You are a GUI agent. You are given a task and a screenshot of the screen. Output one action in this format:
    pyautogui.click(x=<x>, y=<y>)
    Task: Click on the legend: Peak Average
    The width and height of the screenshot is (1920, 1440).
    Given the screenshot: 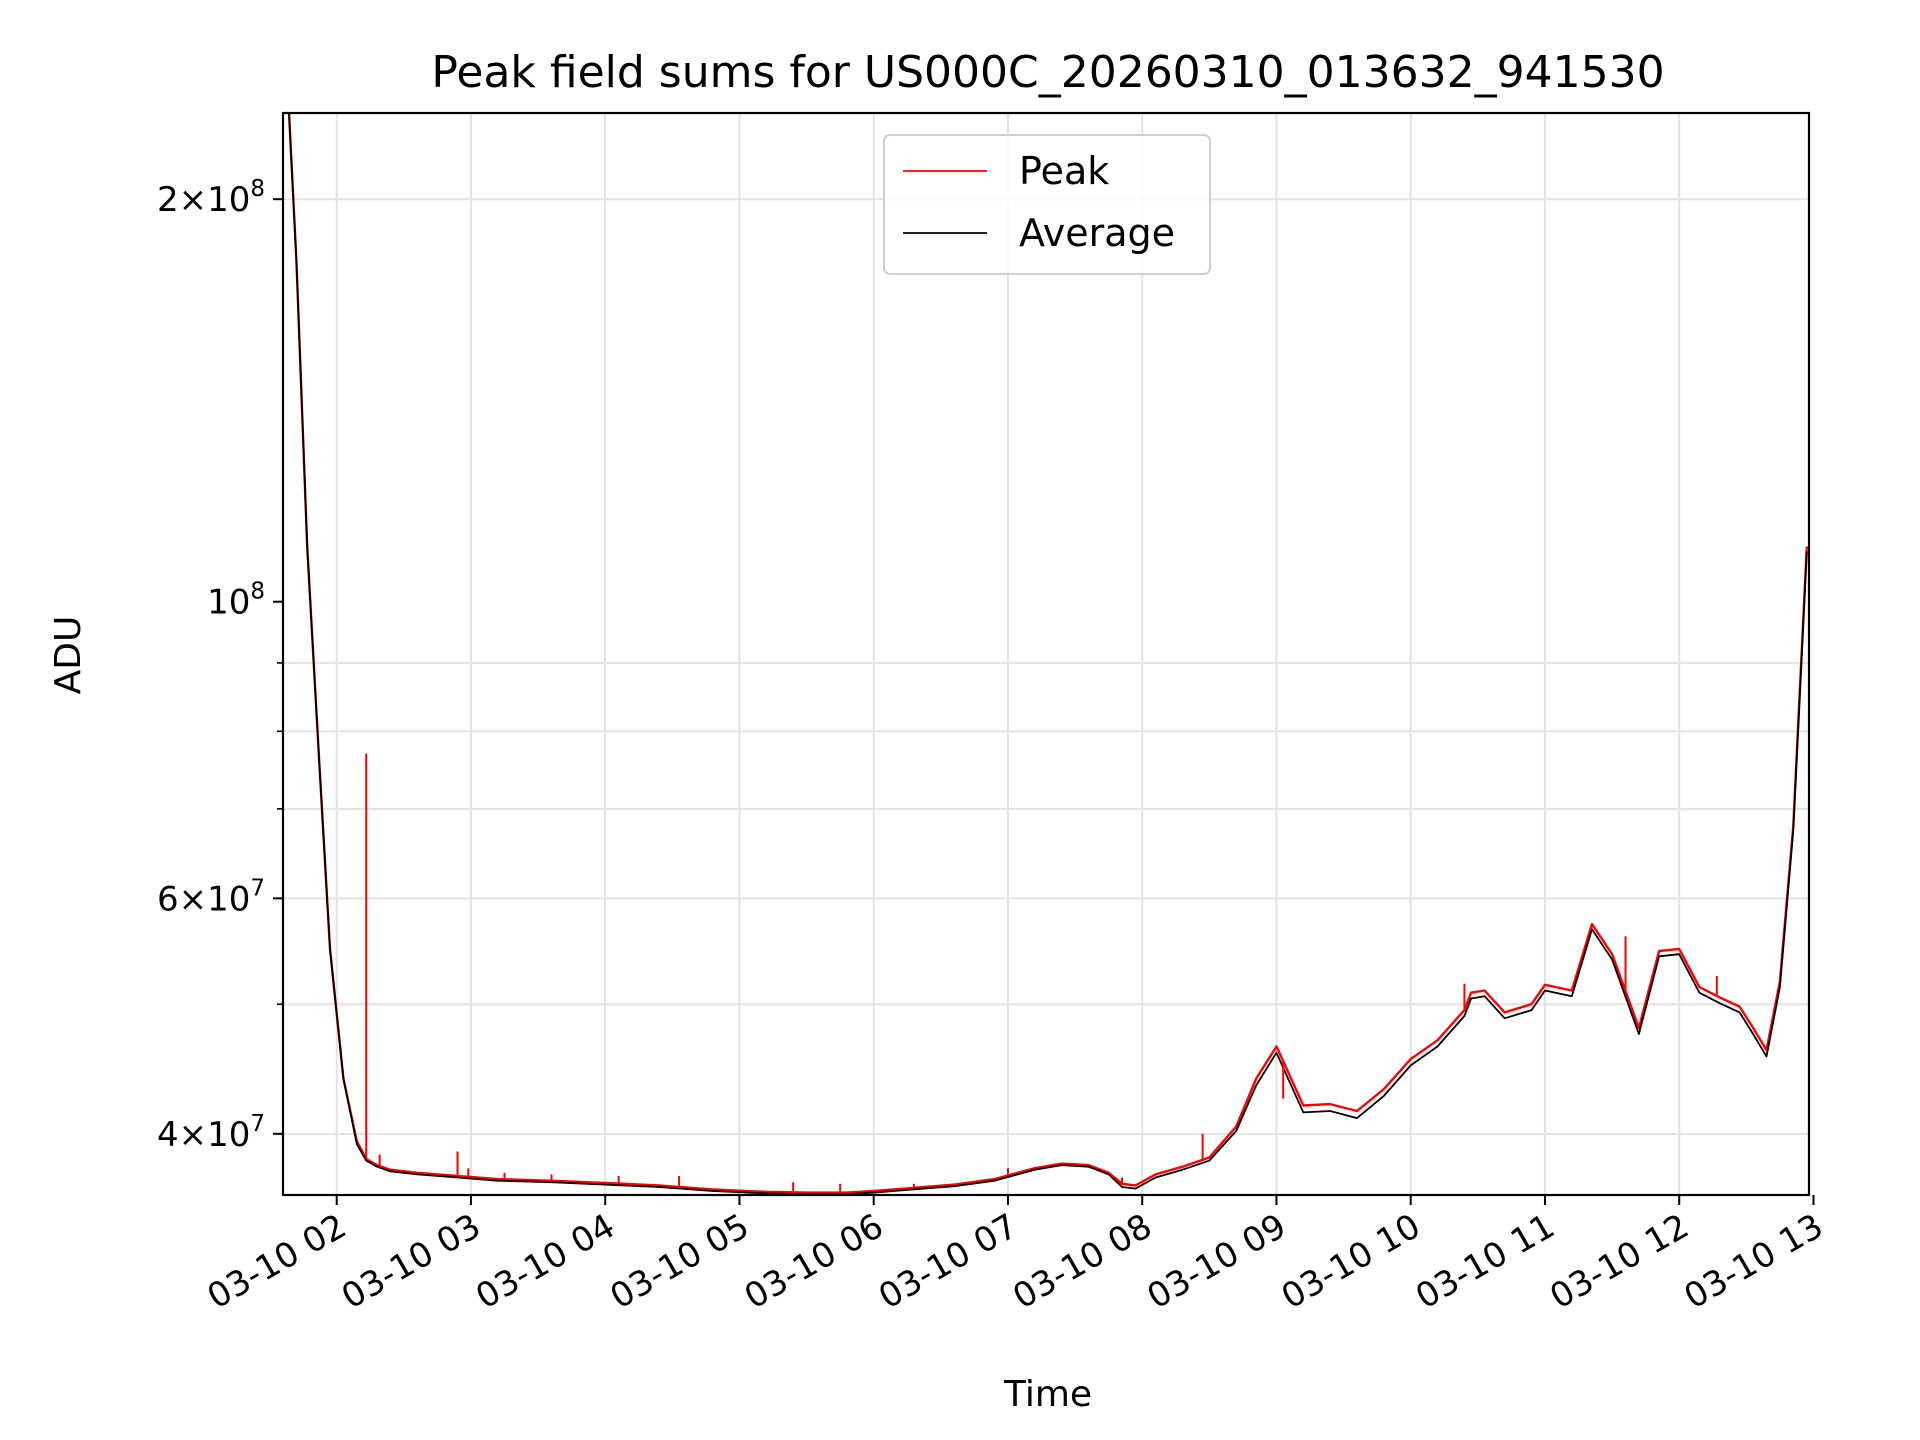 What is the action you would take?
    pyautogui.click(x=1047, y=204)
    